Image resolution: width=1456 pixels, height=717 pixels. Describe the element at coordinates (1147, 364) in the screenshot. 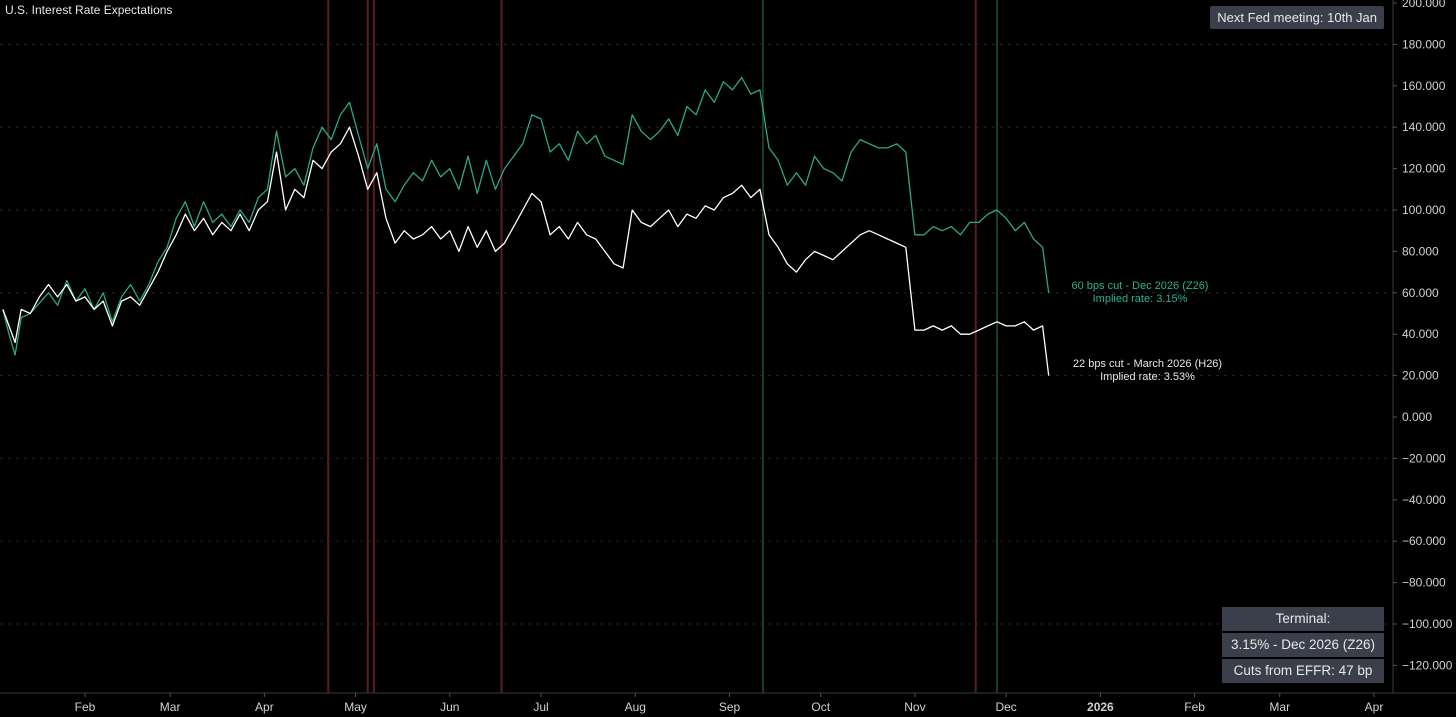

I see `h26-cut-label: 22 bps cut - March 2026 (H26)` at that location.